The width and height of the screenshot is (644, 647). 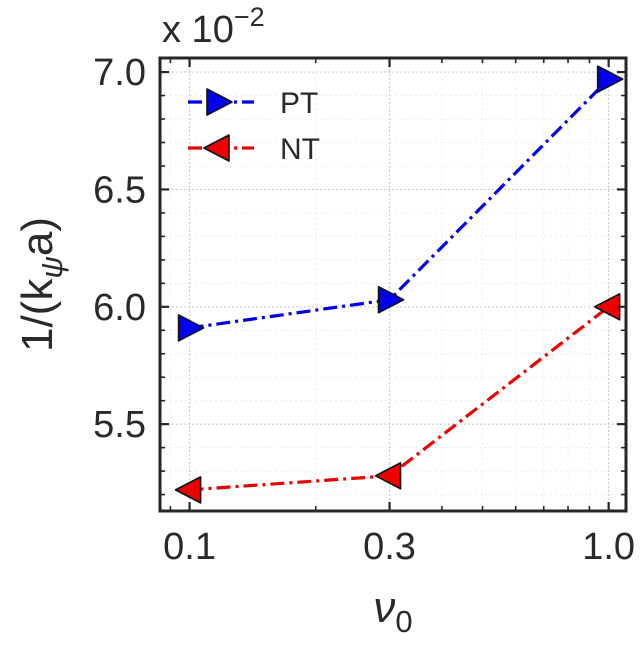 What do you see at coordinates (219, 102) in the screenshot?
I see `legend-marker-pt` at bounding box center [219, 102].